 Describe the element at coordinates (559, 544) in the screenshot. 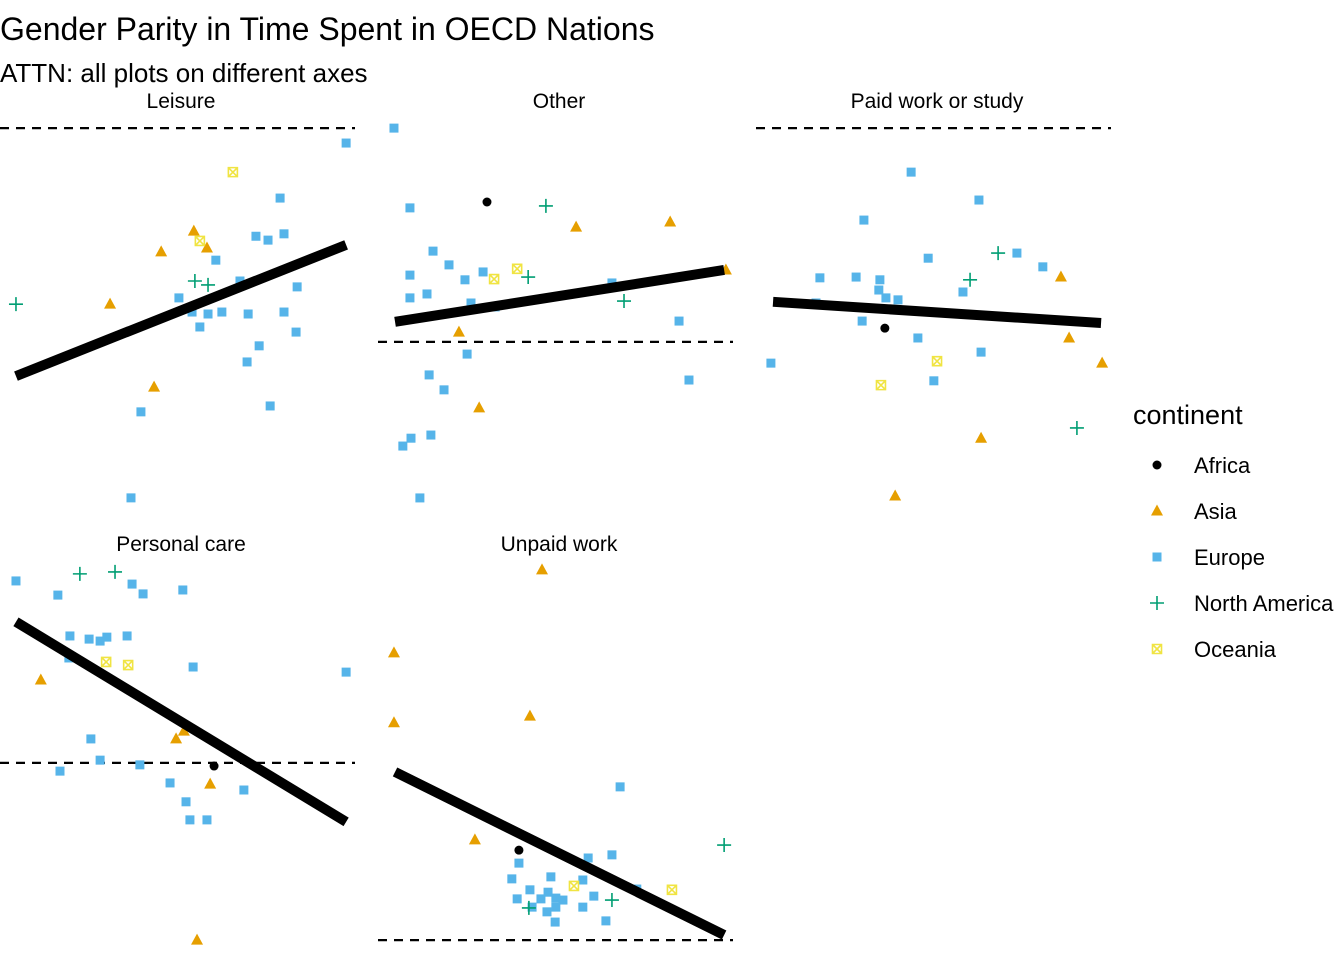

I see `facet-title: Unpaid work` at that location.